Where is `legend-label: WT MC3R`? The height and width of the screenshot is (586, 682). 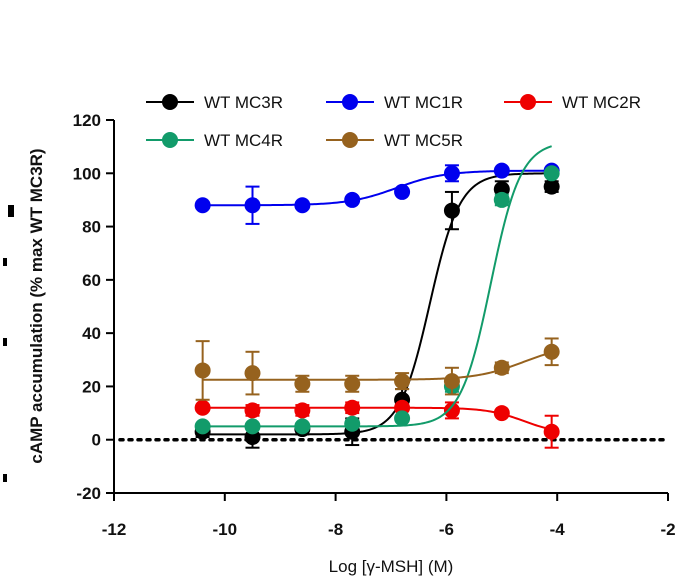 legend-label: WT MC3R is located at coordinates (243, 102).